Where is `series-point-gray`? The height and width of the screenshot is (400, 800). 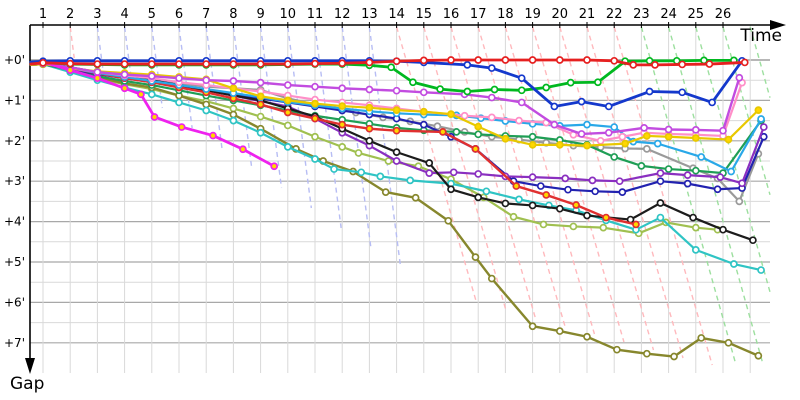 series-point-gray is located at coordinates (739, 201).